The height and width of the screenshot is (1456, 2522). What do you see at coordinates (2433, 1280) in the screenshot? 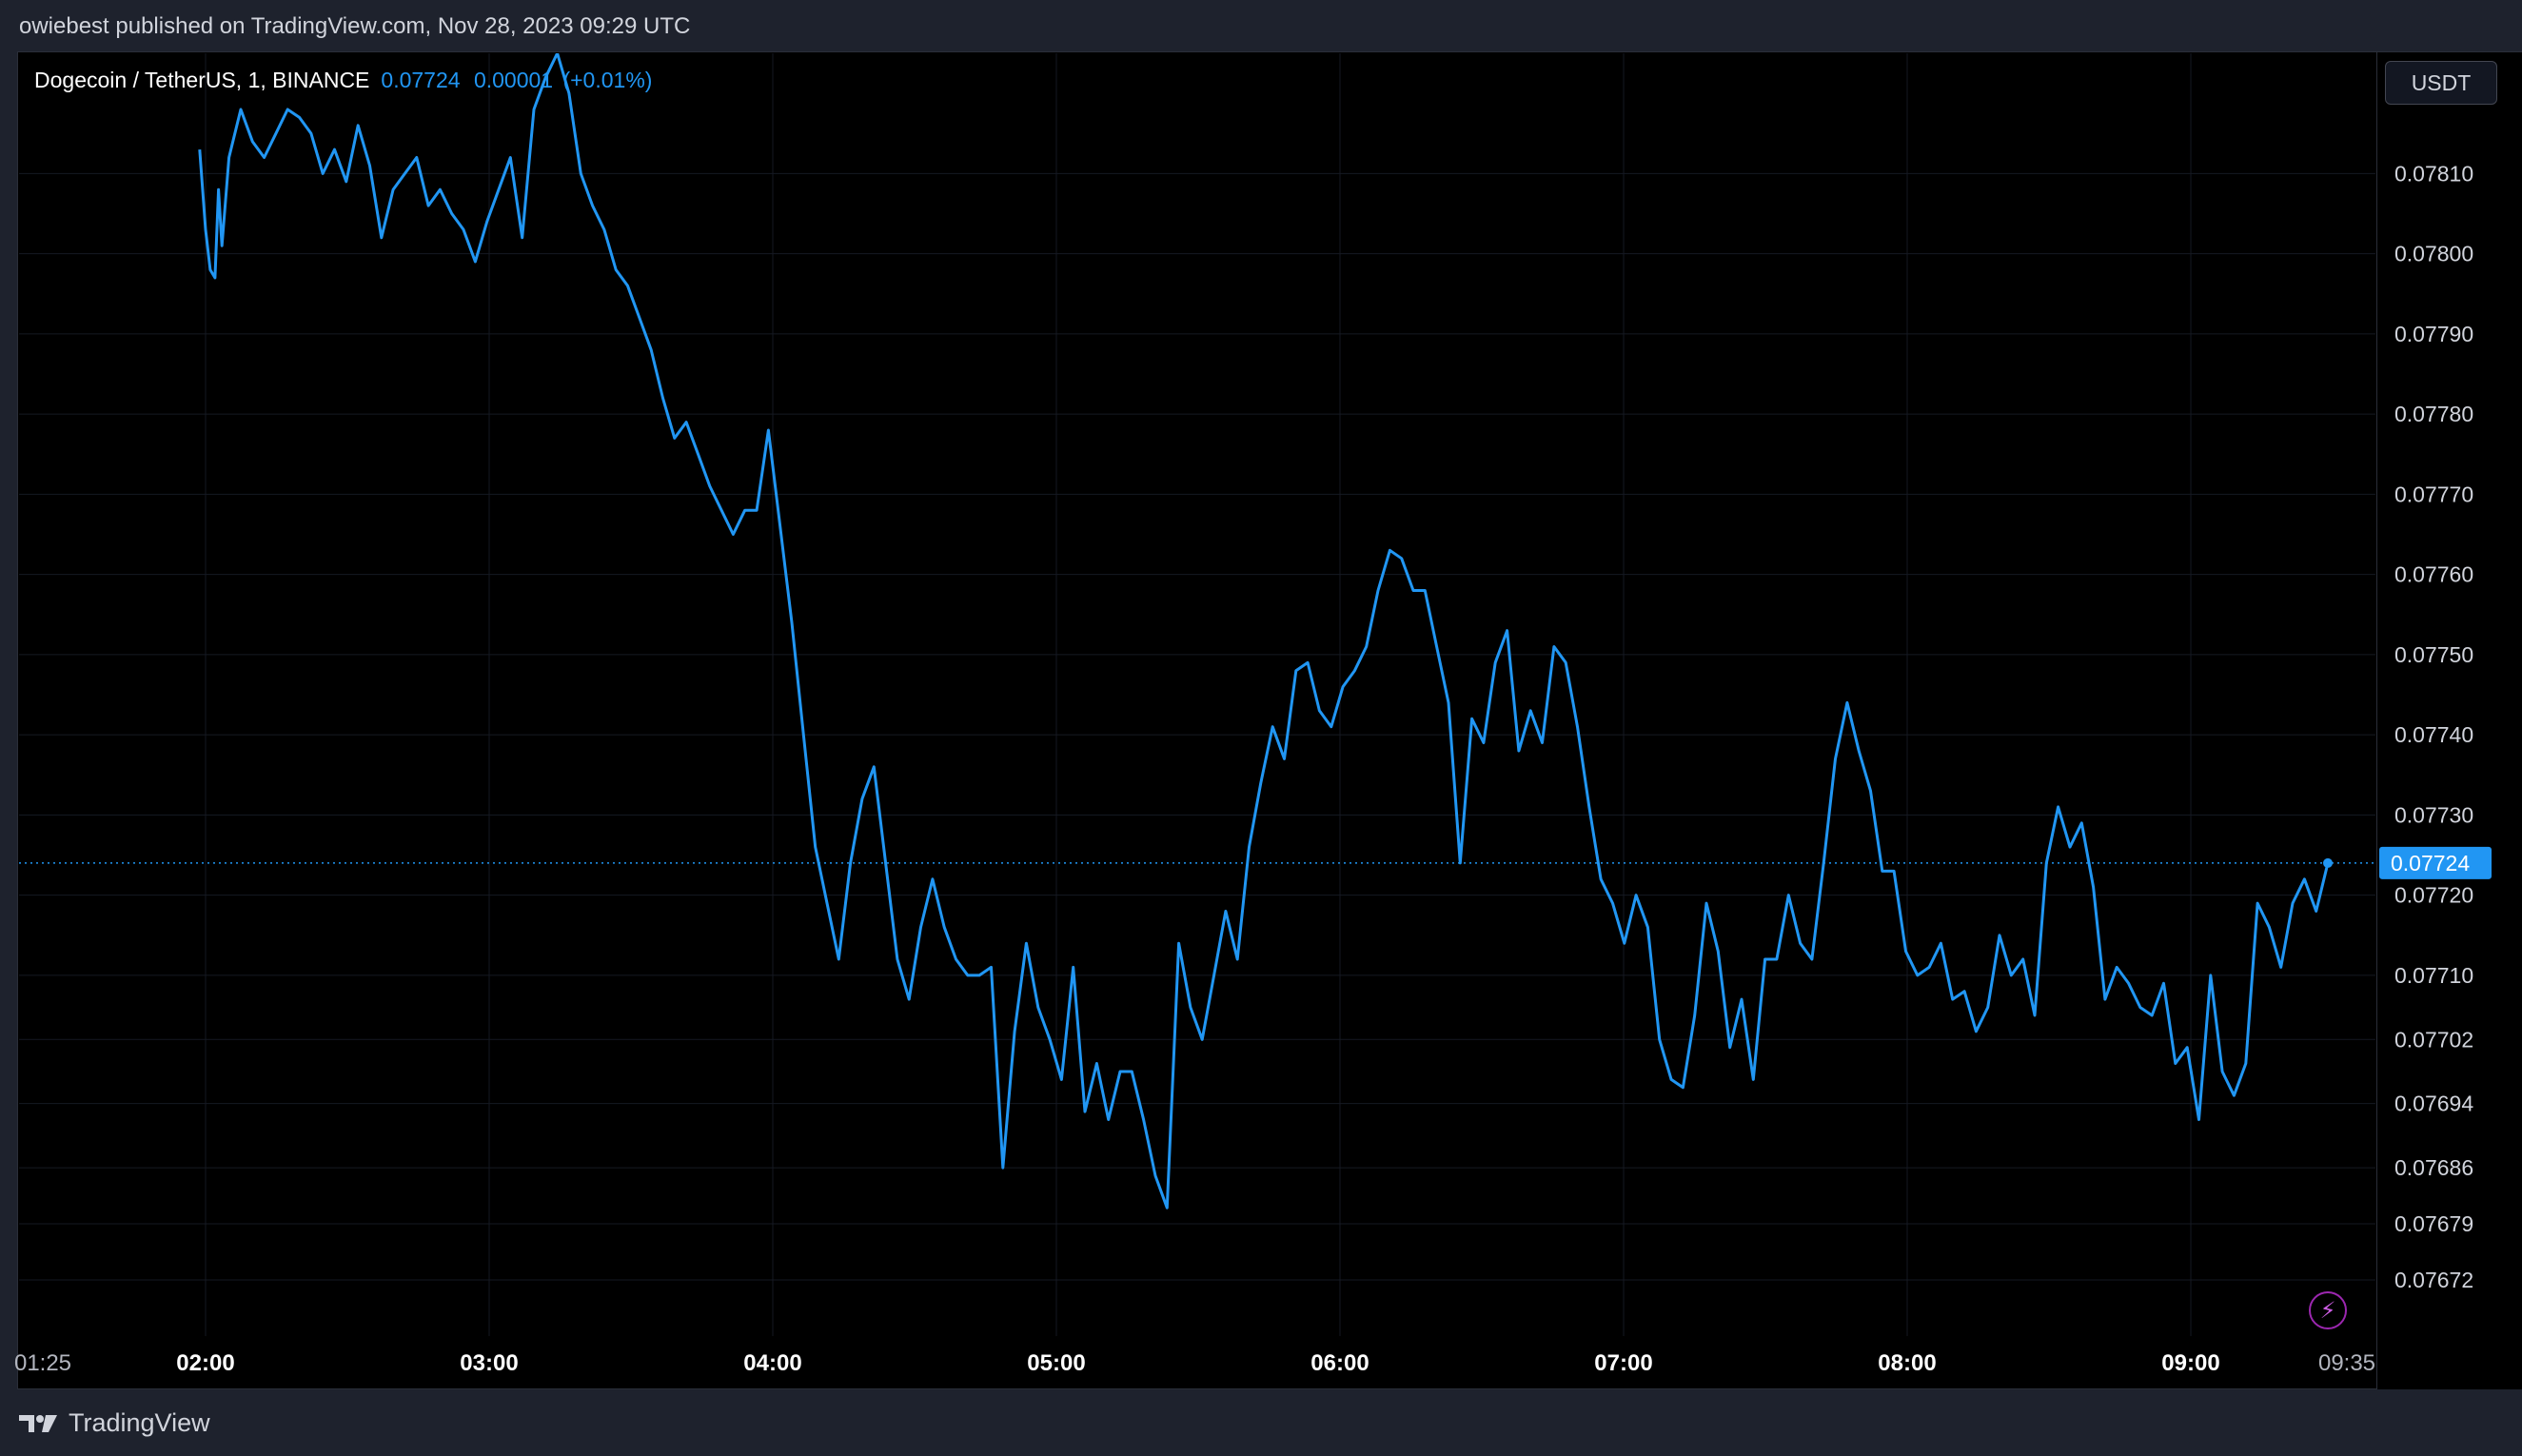
I see `y-tick-label: 0.07672` at bounding box center [2433, 1280].